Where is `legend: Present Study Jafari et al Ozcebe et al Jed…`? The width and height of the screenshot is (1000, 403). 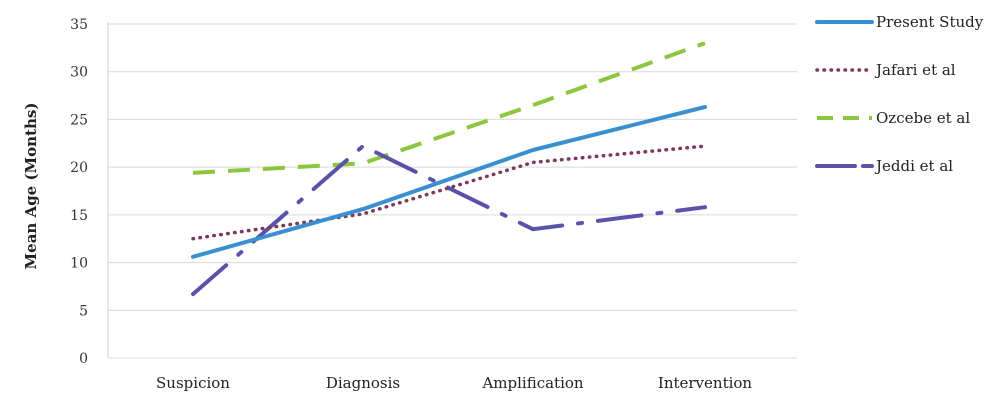 legend: Present Study Jafari et al Ozcebe et al Jed… is located at coordinates (899, 94).